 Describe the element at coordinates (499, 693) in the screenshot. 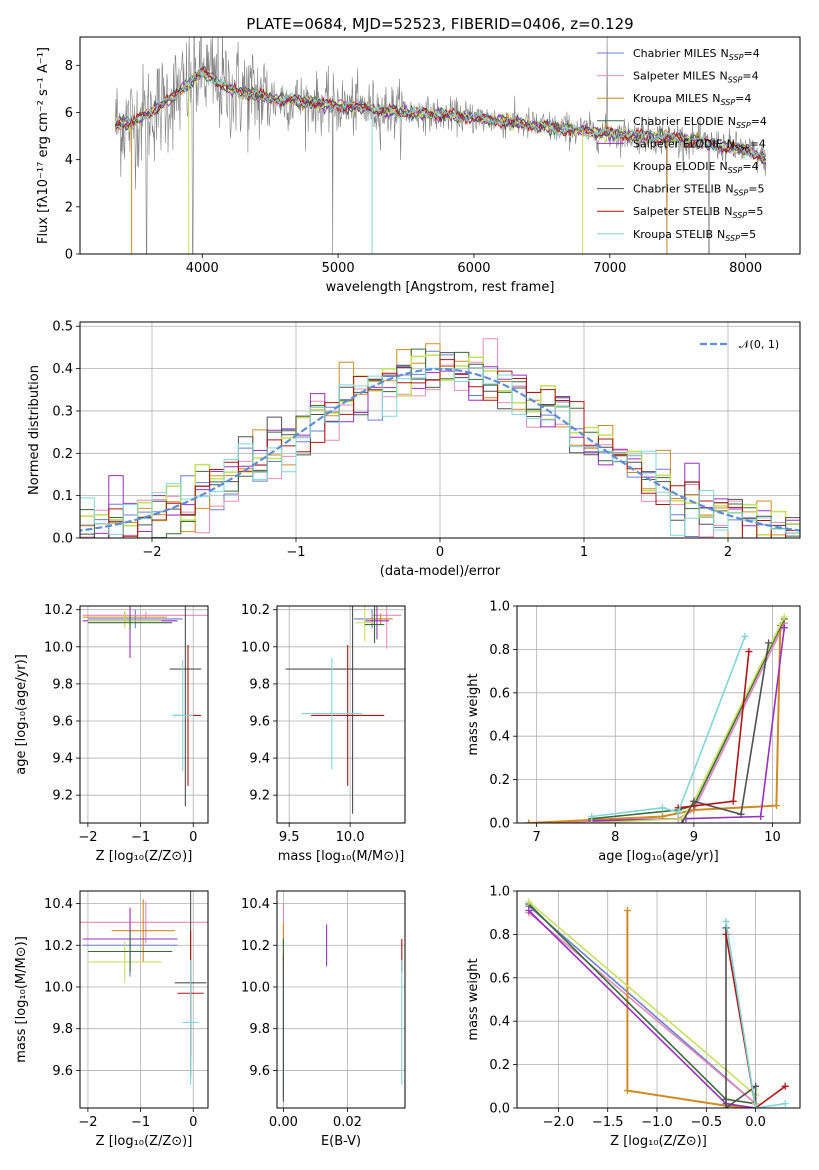

I see `y-tick-label: 0.6` at that location.